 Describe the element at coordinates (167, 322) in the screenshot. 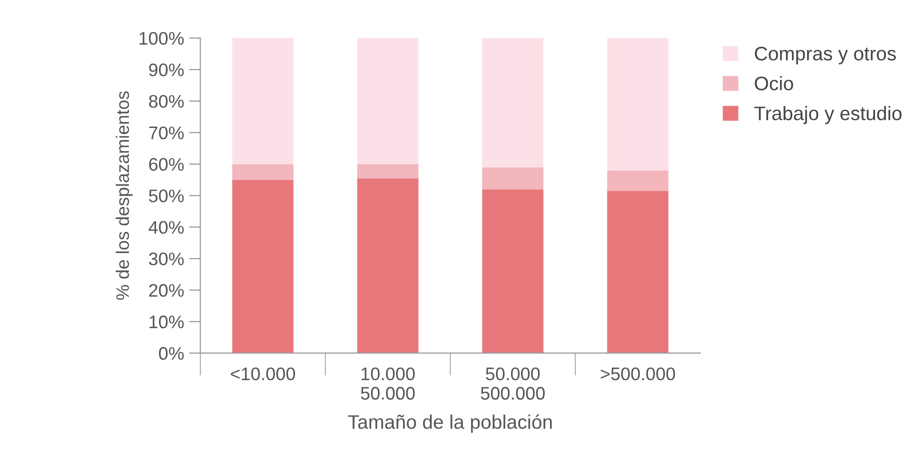

I see `y-tick-label: 10%` at that location.